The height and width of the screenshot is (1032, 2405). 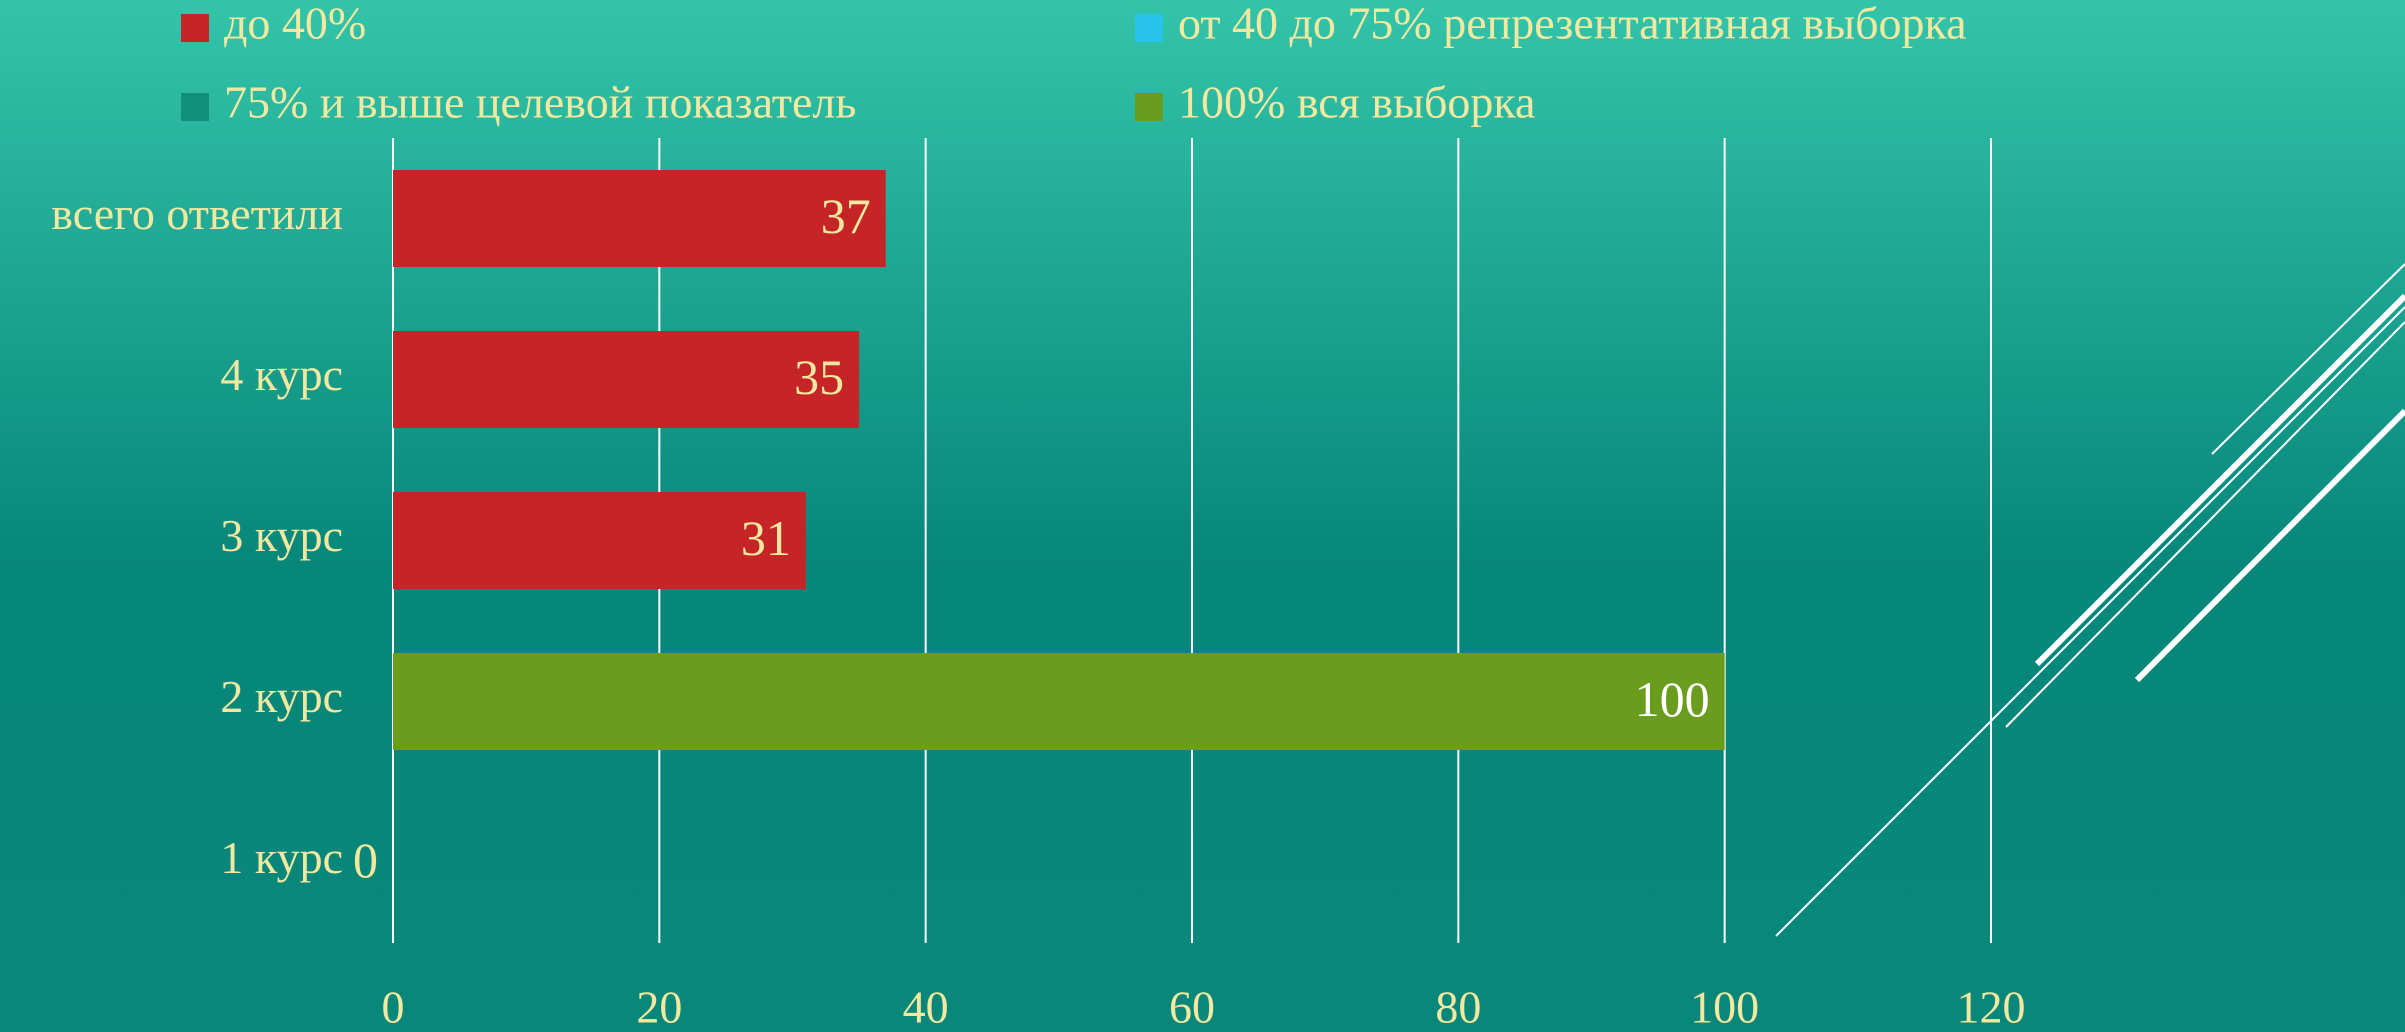 I want to click on legend-label: до 40%, so click(x=295, y=24).